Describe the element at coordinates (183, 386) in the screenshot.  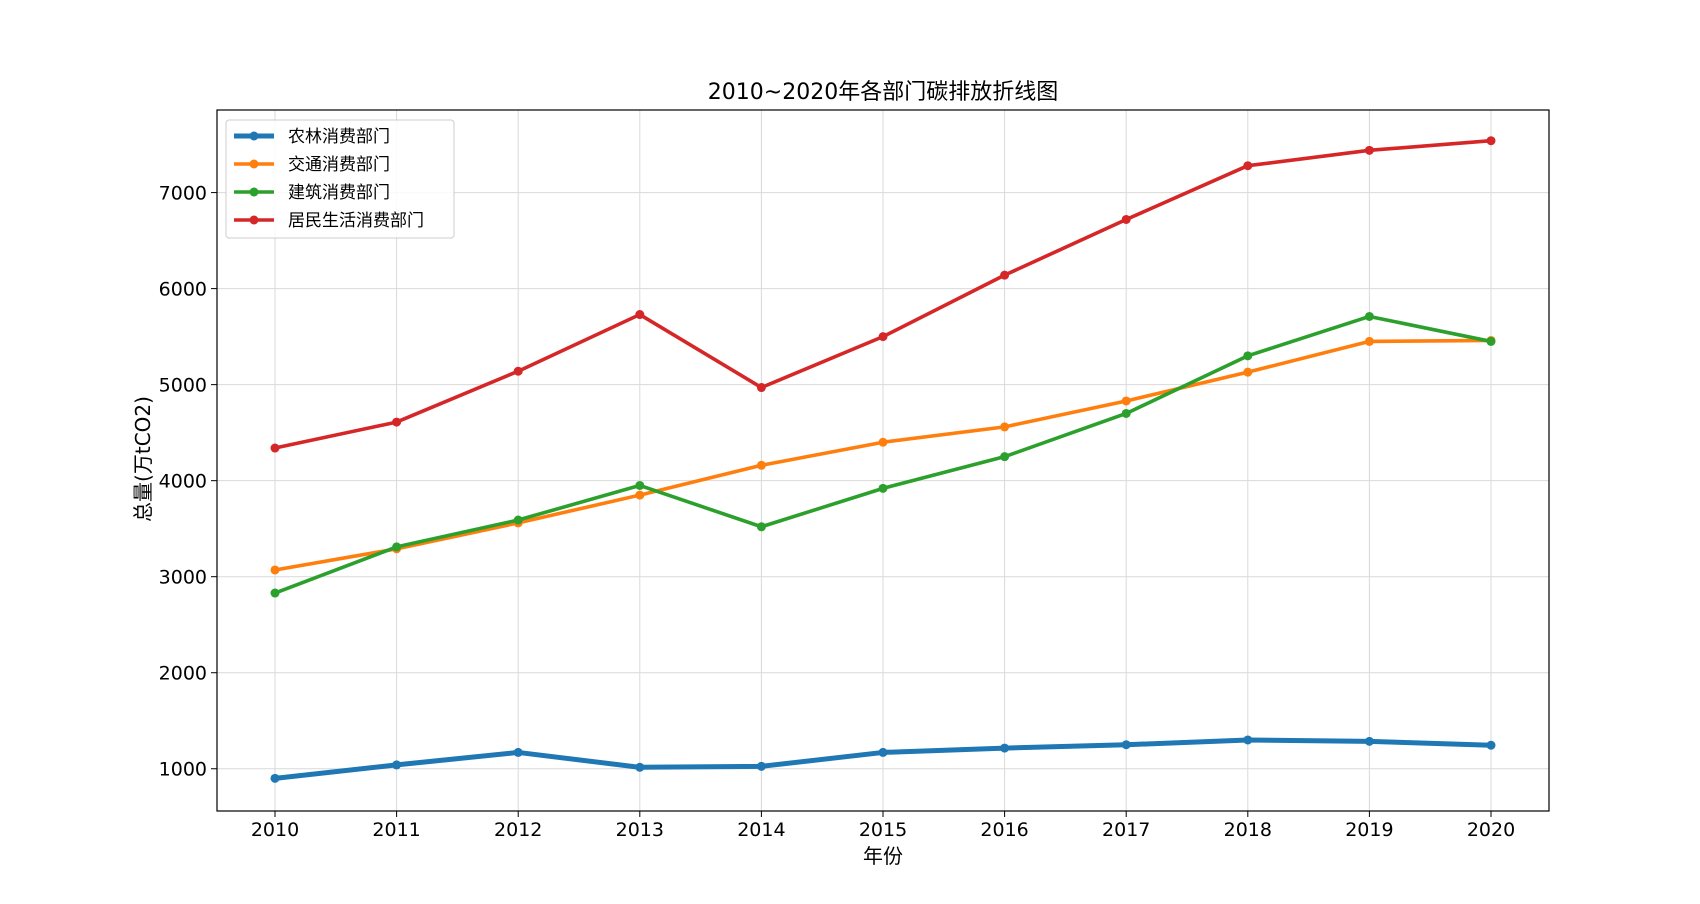
I see `y-tick-label: 5000` at that location.